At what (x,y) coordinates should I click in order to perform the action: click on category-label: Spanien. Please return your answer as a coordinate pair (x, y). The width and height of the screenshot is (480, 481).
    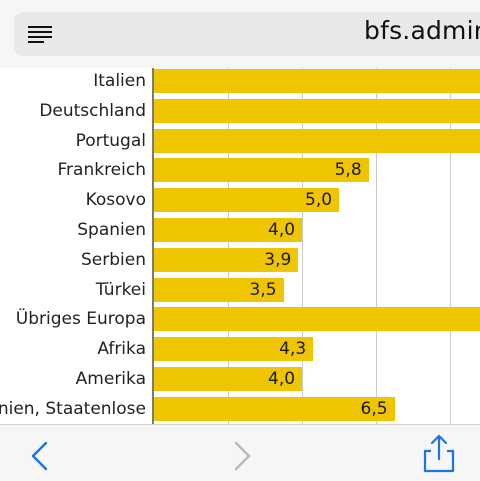
    Looking at the image, I should click on (111, 230).